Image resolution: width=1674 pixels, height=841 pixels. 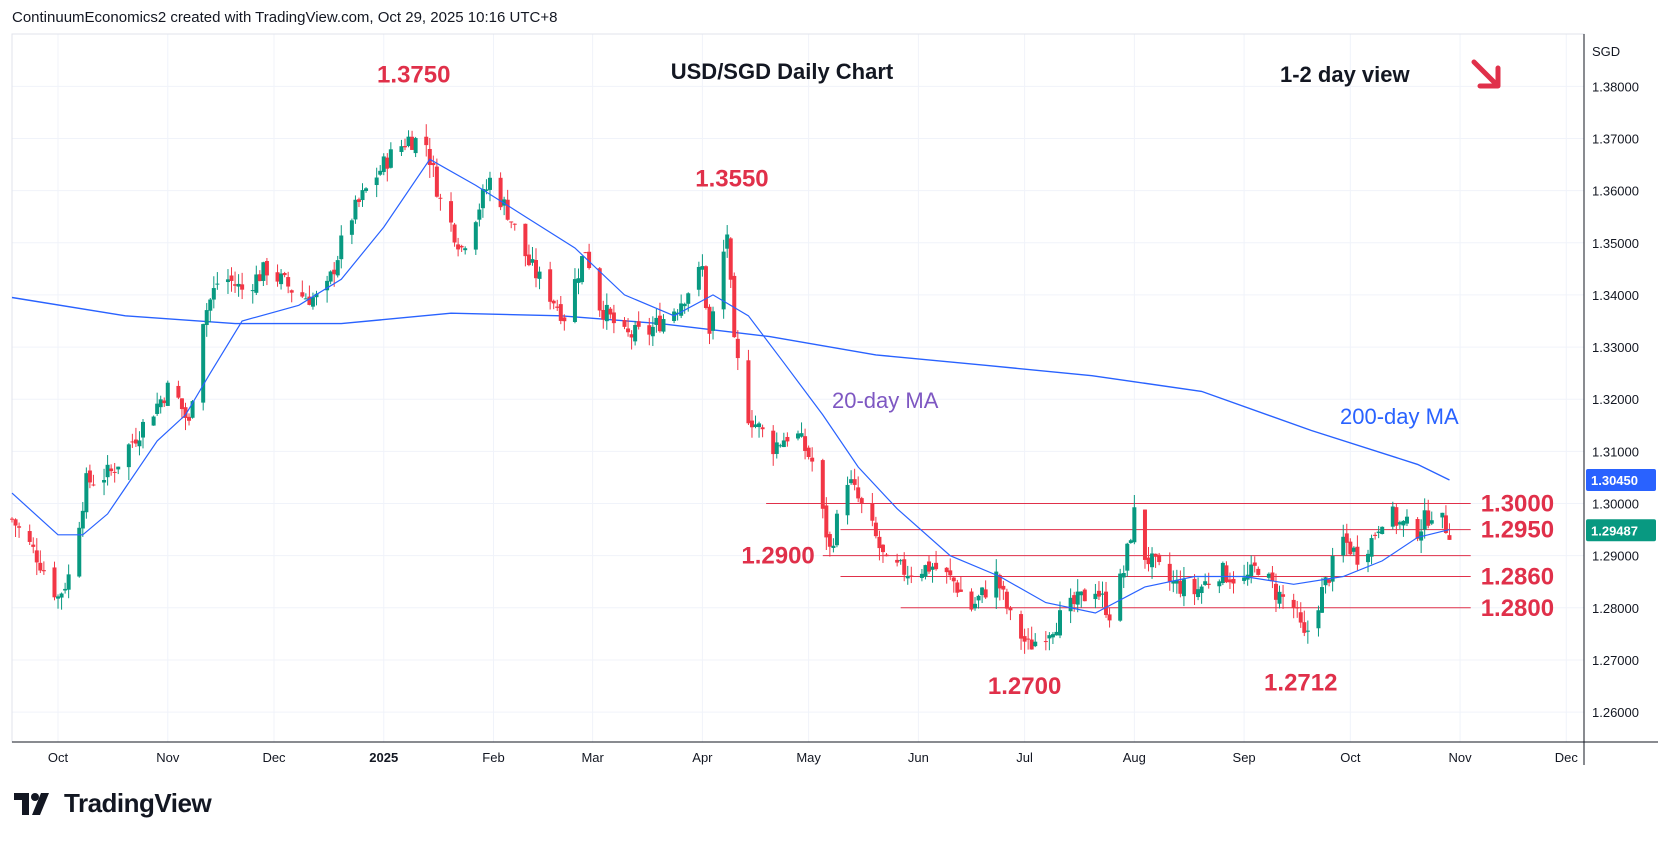 What do you see at coordinates (274, 757) in the screenshot?
I see `time-tick-label: Dec` at bounding box center [274, 757].